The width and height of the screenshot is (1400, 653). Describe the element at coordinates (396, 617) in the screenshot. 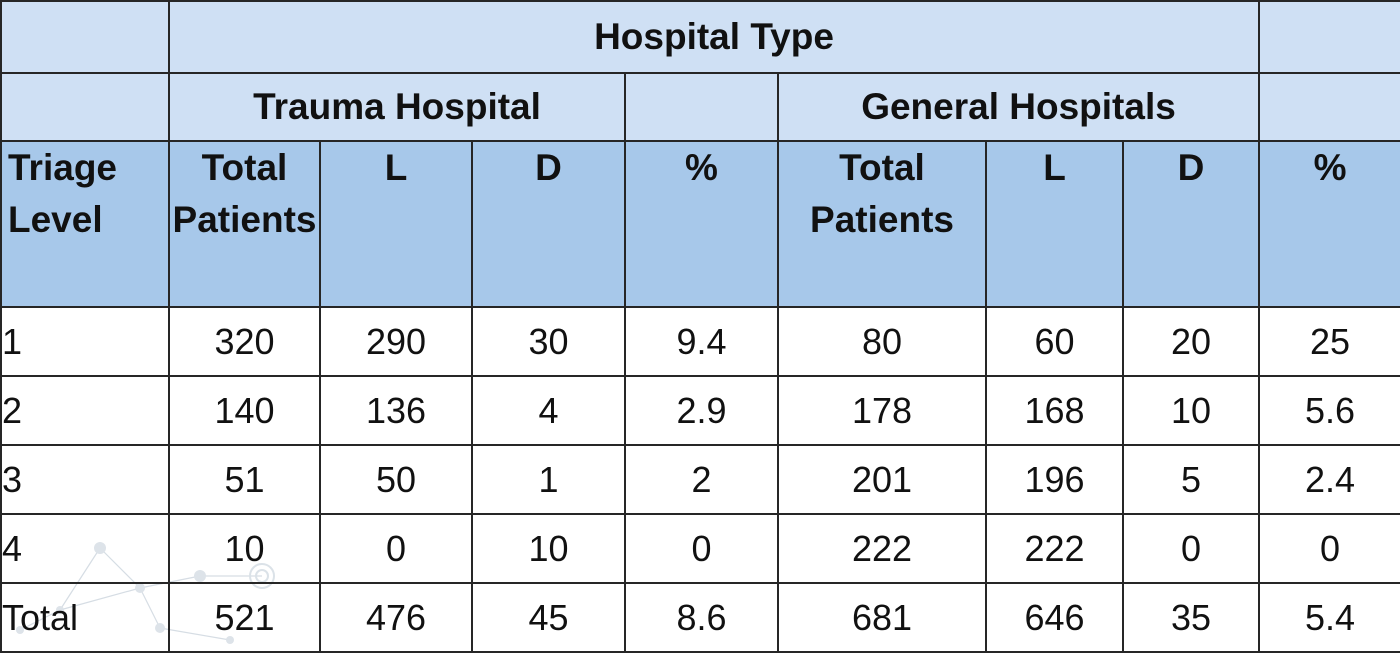

I see `table-cell: 476` at that location.